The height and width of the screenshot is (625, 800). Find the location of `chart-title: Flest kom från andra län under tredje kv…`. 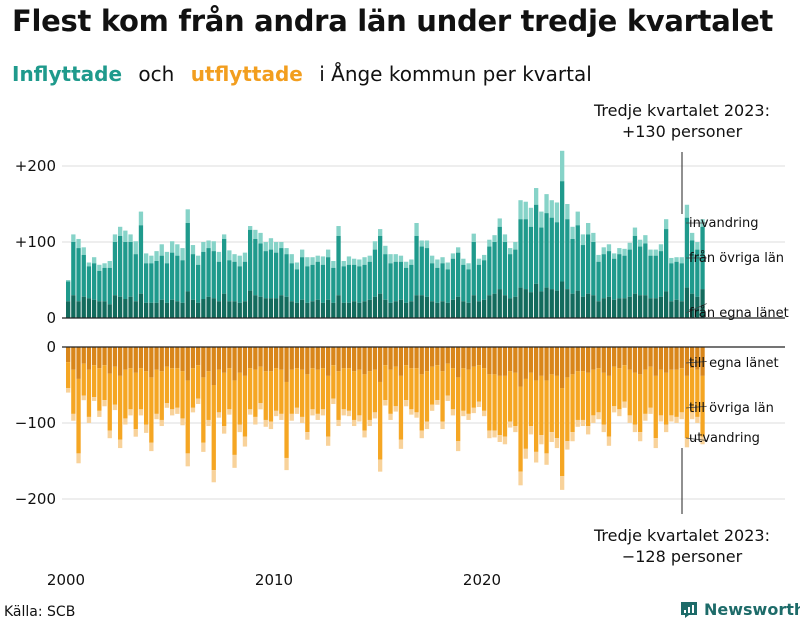

chart-title: Flest kom från andra län under tredje kv… is located at coordinates (393, 21).